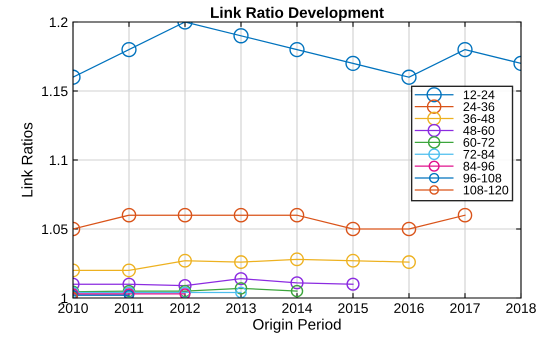 This screenshot has height=337, width=560. What do you see at coordinates (55, 91) in the screenshot?
I see `y-tick-label: 1.15` at bounding box center [55, 91].